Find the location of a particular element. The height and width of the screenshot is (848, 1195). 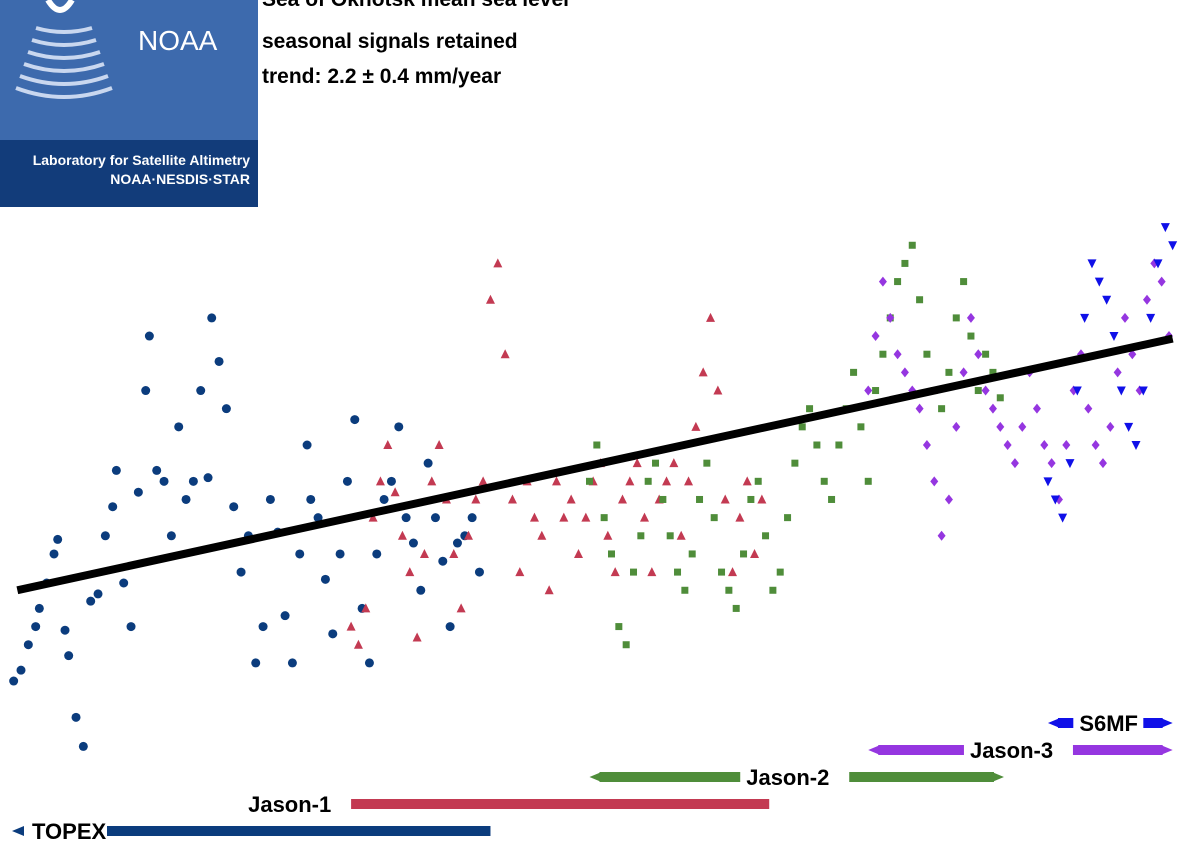

jason-2-arrow-left is located at coordinates (595, 777).